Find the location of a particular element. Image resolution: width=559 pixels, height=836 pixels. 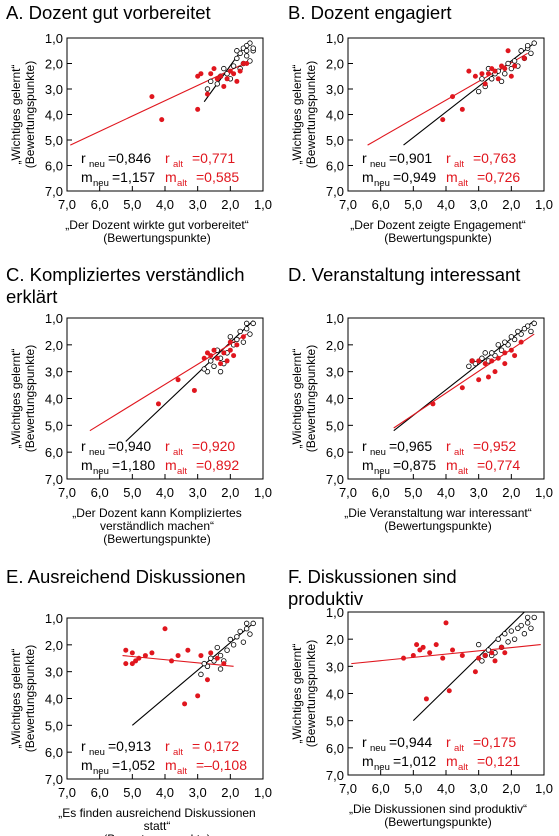

stat-r-value: =0,965 is located at coordinates (410, 446).